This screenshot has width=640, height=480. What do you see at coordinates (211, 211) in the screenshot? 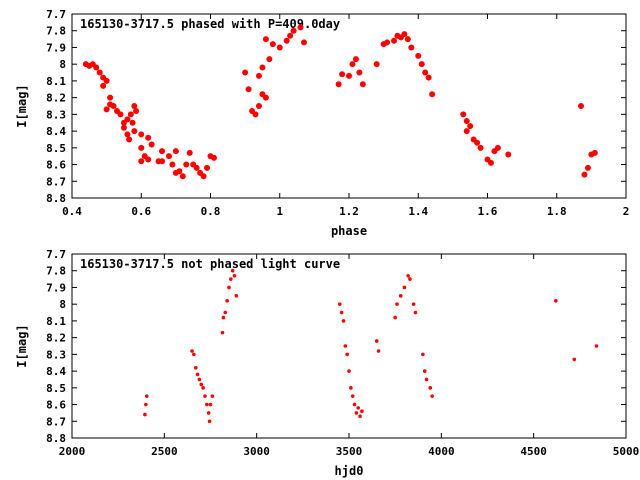
I see `x-tick-label: 0.8` at bounding box center [211, 211].